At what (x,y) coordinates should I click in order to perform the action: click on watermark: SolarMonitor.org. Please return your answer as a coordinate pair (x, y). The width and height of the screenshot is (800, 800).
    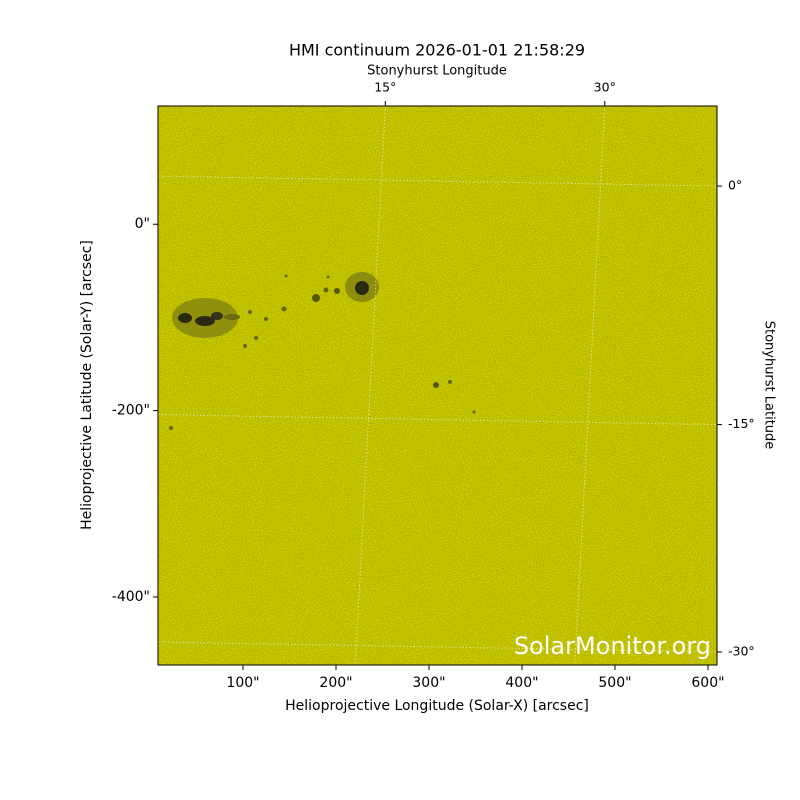
    Looking at the image, I should click on (612, 646).